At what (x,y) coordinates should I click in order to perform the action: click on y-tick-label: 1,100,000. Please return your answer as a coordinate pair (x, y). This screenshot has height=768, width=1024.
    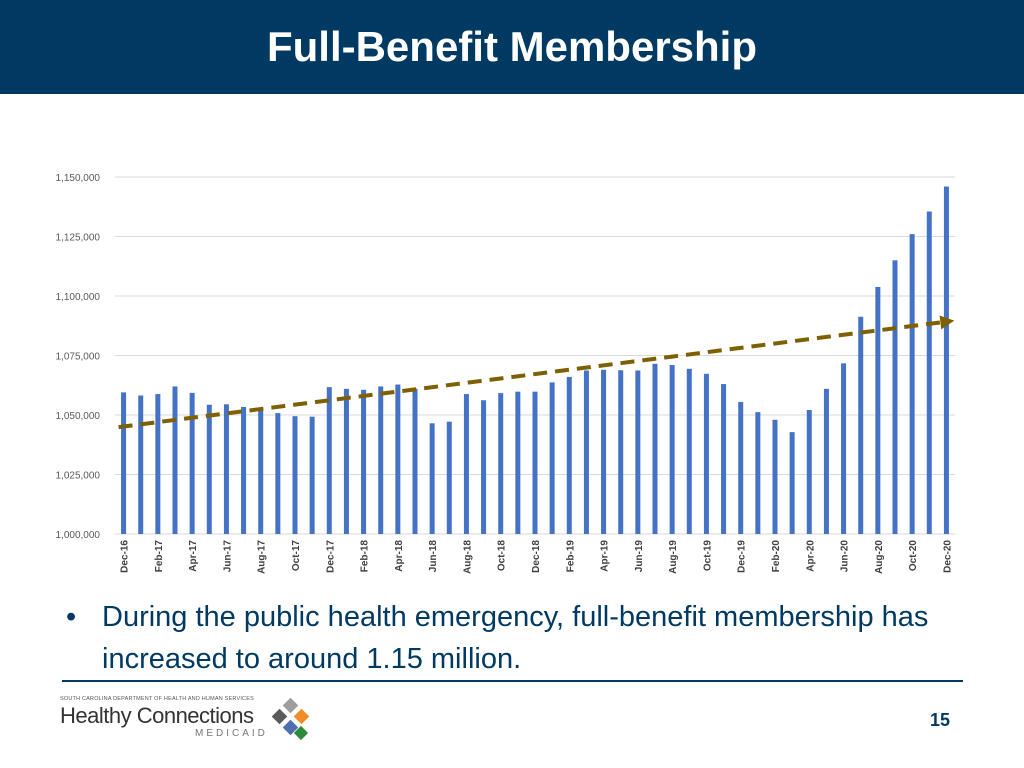
    Looking at the image, I should click on (78, 297).